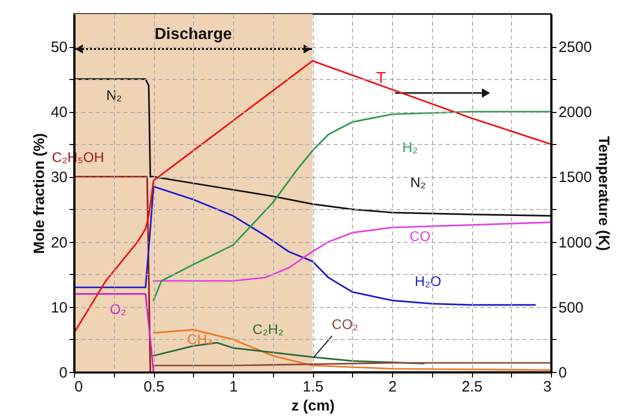 This screenshot has width=627, height=420. I want to click on y-tick-label: 10, so click(59, 307).